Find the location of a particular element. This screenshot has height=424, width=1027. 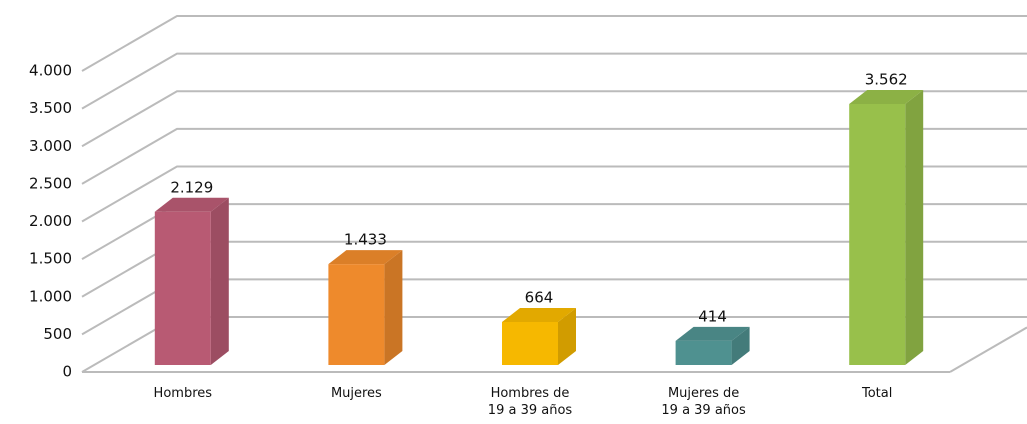

value-label: 3.562 is located at coordinates (886, 79).